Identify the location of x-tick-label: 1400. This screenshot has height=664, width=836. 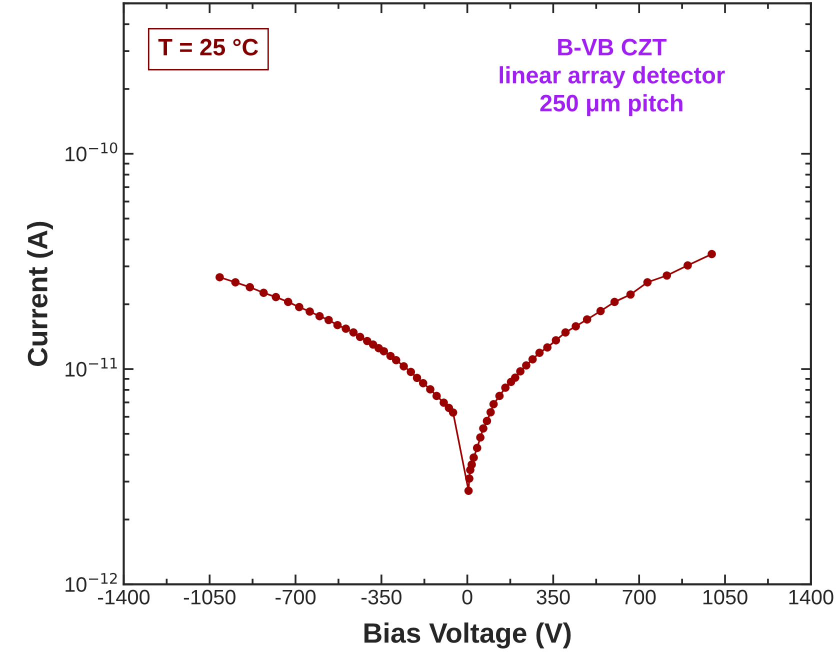
(811, 597).